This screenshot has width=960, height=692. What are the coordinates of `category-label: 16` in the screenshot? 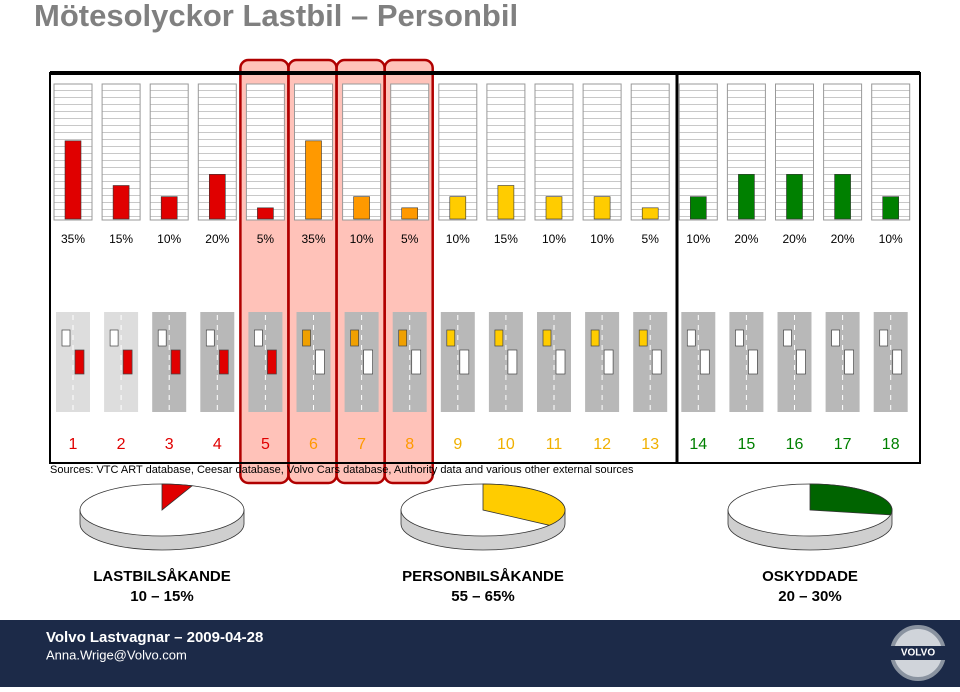 It's located at (795, 444).